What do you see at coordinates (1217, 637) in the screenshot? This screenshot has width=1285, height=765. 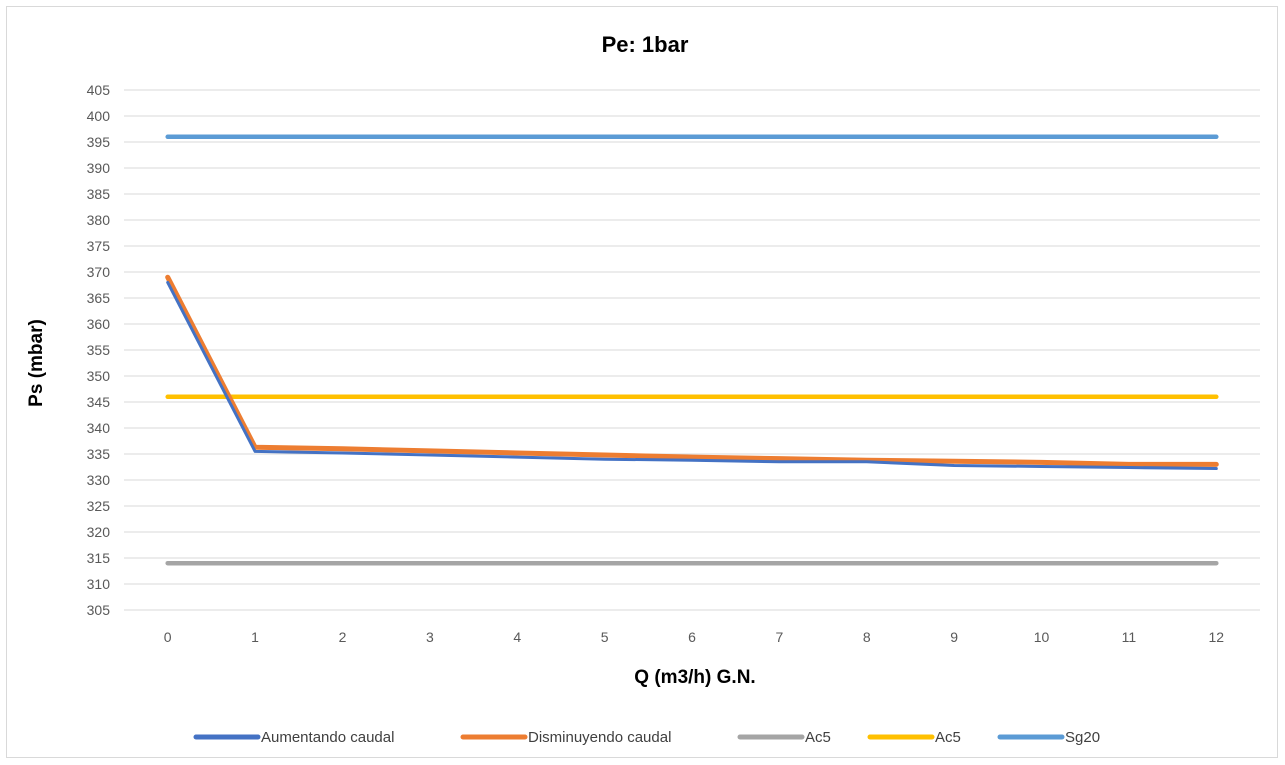 I see `x-tick-label: 12` at bounding box center [1217, 637].